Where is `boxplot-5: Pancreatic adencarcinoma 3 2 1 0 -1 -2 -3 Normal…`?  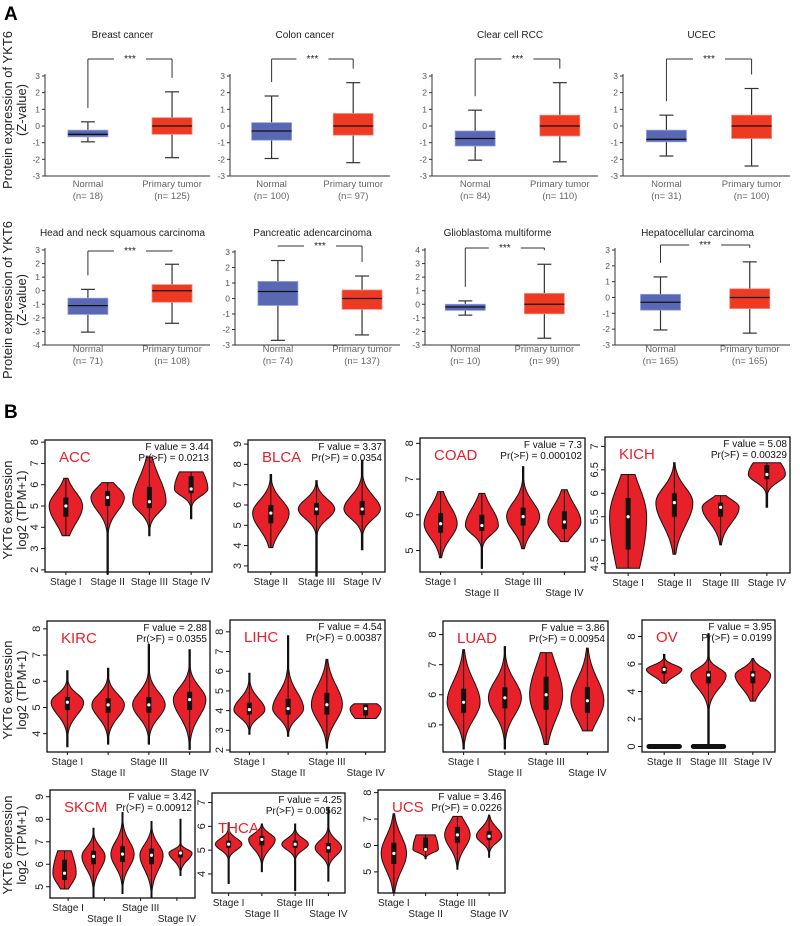 boxplot-5: Pancreatic adencarcinoma 3 2 1 0 -1 -2 -3 Normal… is located at coordinates (311, 297).